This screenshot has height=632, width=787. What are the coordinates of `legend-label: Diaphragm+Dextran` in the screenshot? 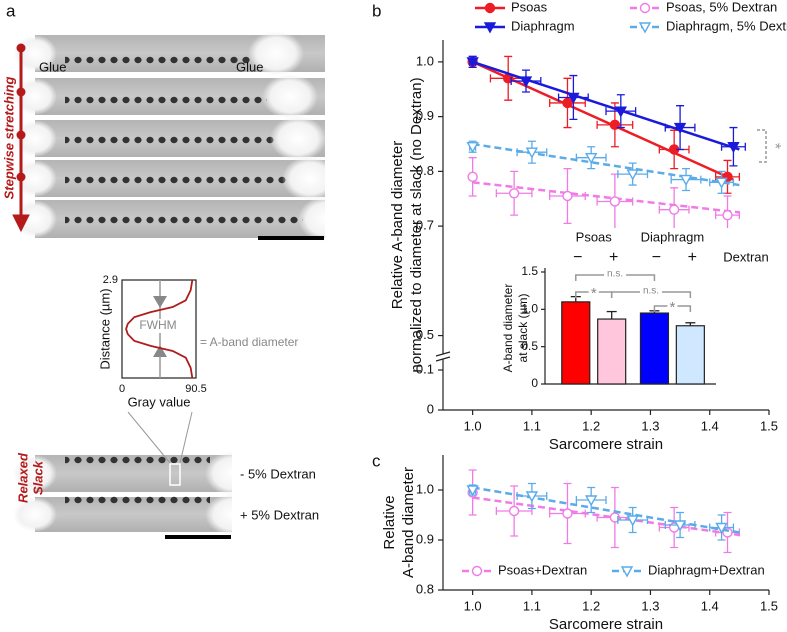 It's located at (706, 569).